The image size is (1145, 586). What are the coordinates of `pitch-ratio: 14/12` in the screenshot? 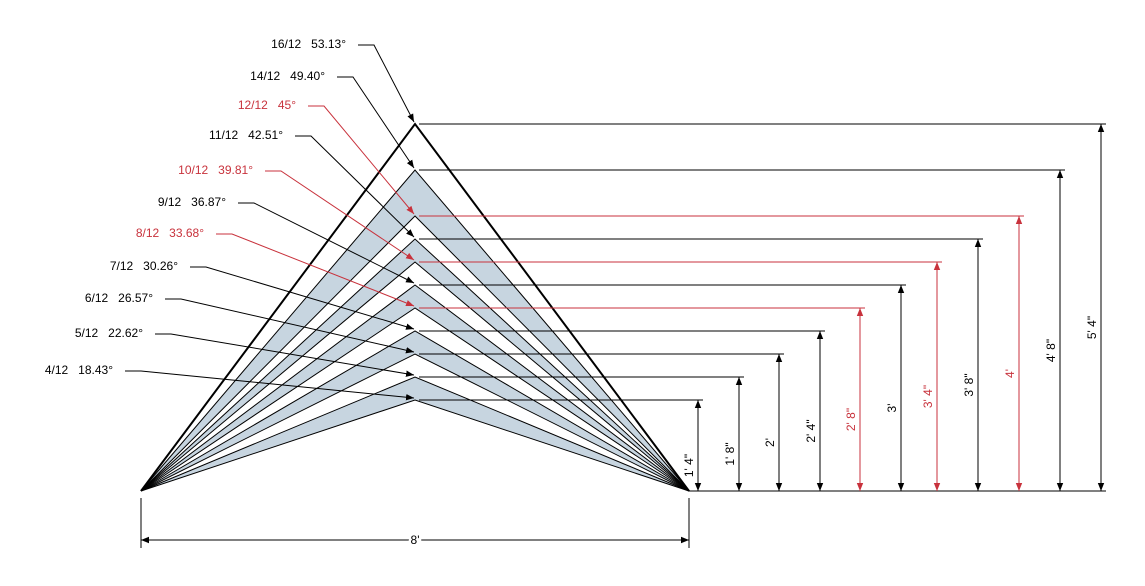 It's located at (265, 76).